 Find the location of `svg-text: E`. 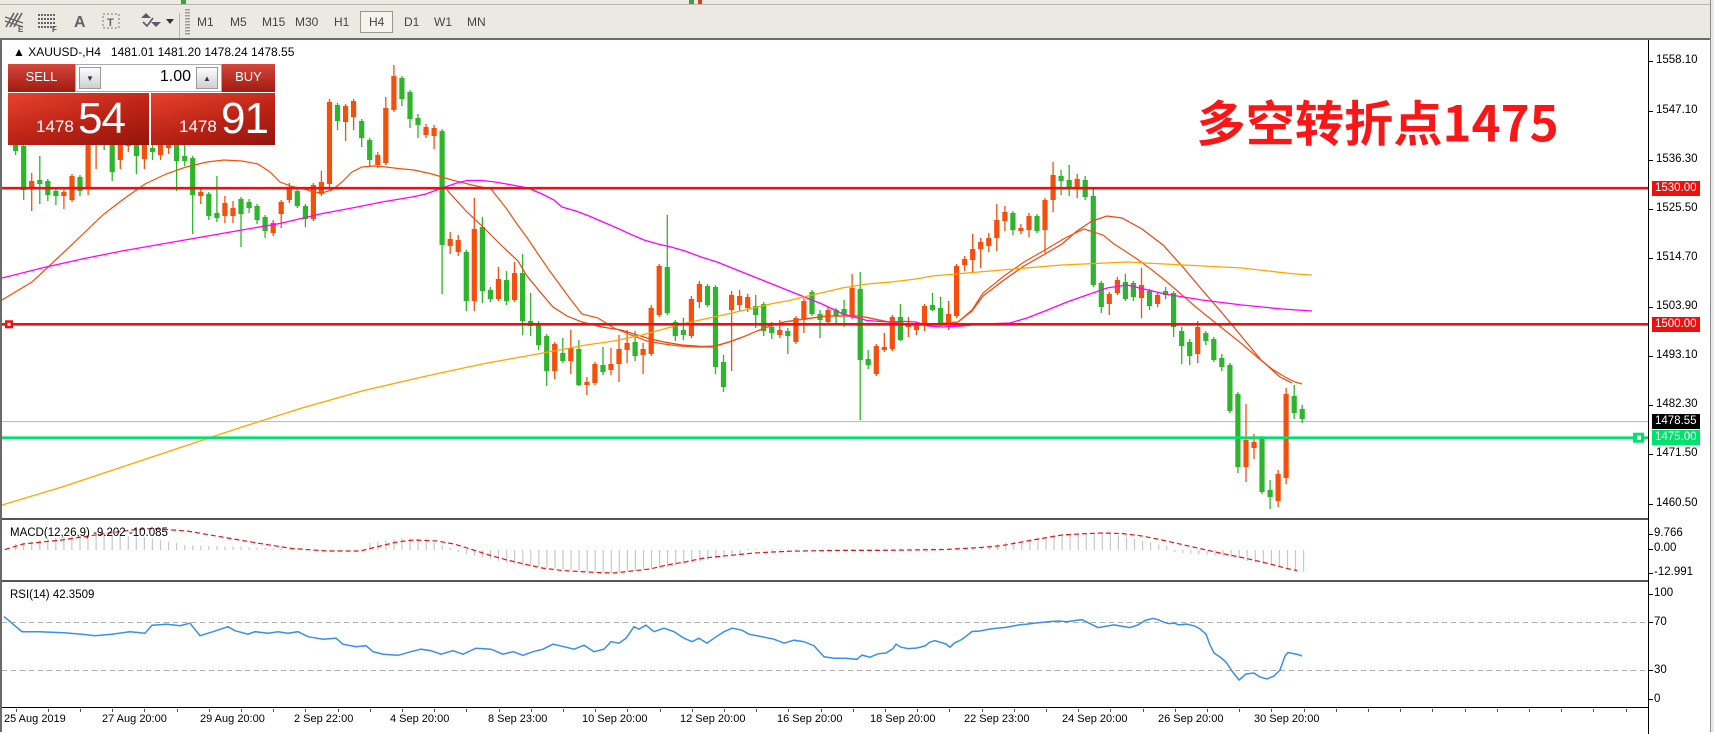

svg-text: E is located at coordinates (21, 29).